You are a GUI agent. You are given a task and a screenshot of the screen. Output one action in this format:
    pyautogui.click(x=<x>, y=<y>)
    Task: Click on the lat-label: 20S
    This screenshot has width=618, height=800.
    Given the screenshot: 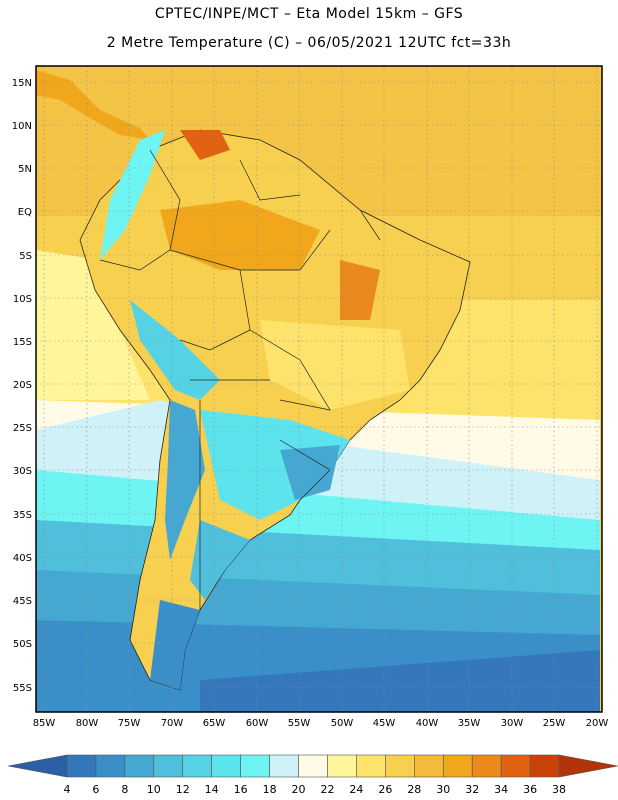 What is the action you would take?
    pyautogui.click(x=22, y=385)
    